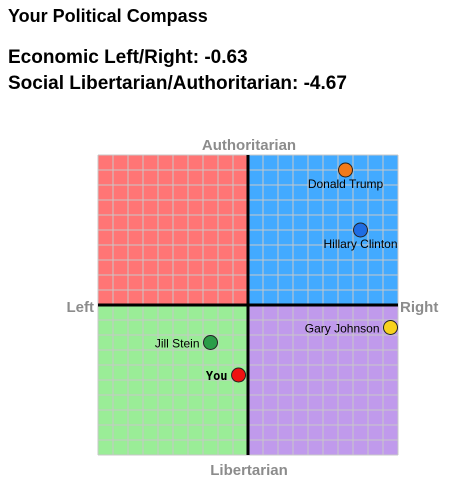 Image resolution: width=460 pixels, height=490 pixels. What do you see at coordinates (346, 184) in the screenshot?
I see `point-label-donald-trump: Donald Trump` at bounding box center [346, 184].